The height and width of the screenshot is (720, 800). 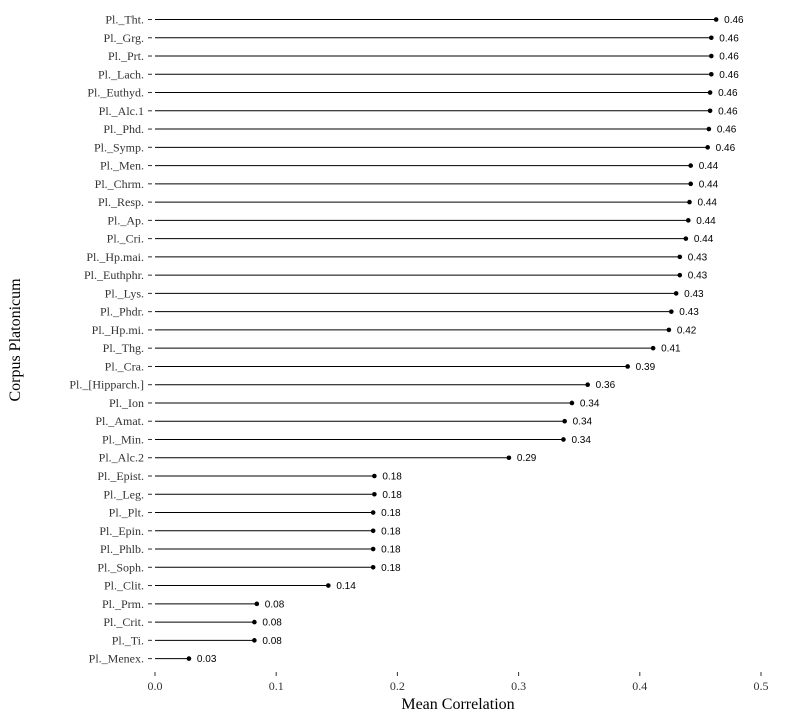 I want to click on y-tick-label-18: Pl._Thg., so click(x=123, y=348).